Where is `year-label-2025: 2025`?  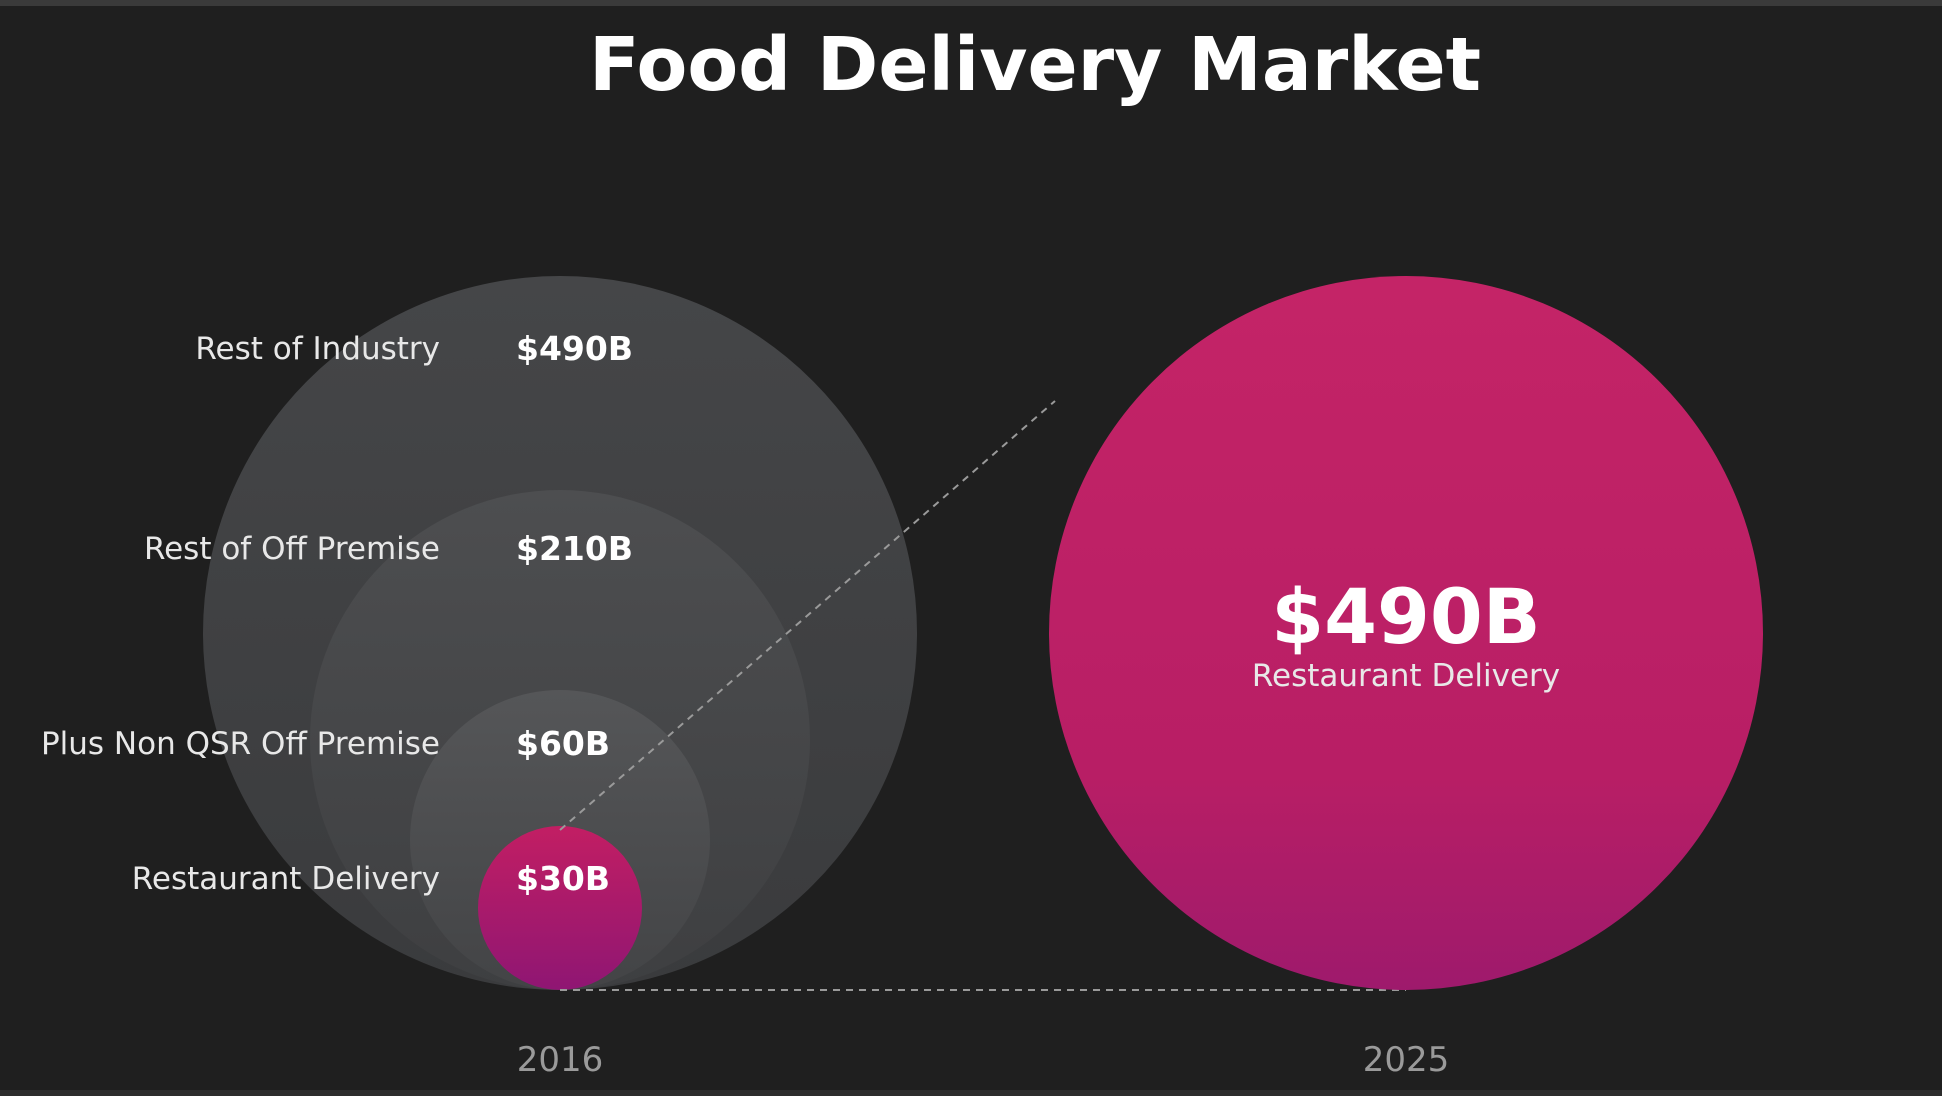 year-label-2025: 2025 is located at coordinates (1406, 1060).